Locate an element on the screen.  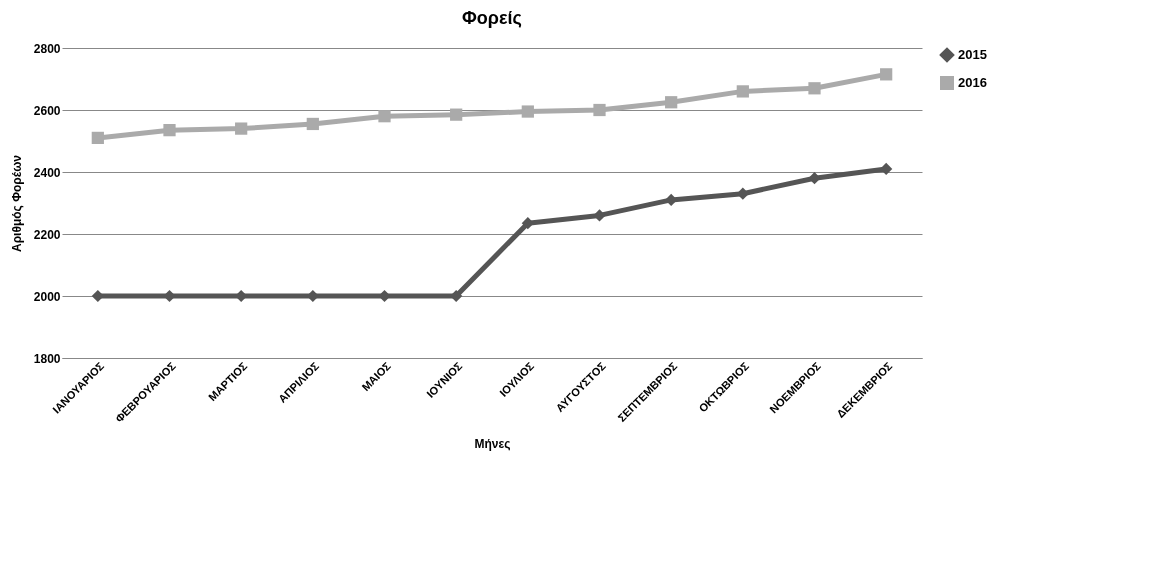
y-tick-label: 2000 is located at coordinates (47, 296).